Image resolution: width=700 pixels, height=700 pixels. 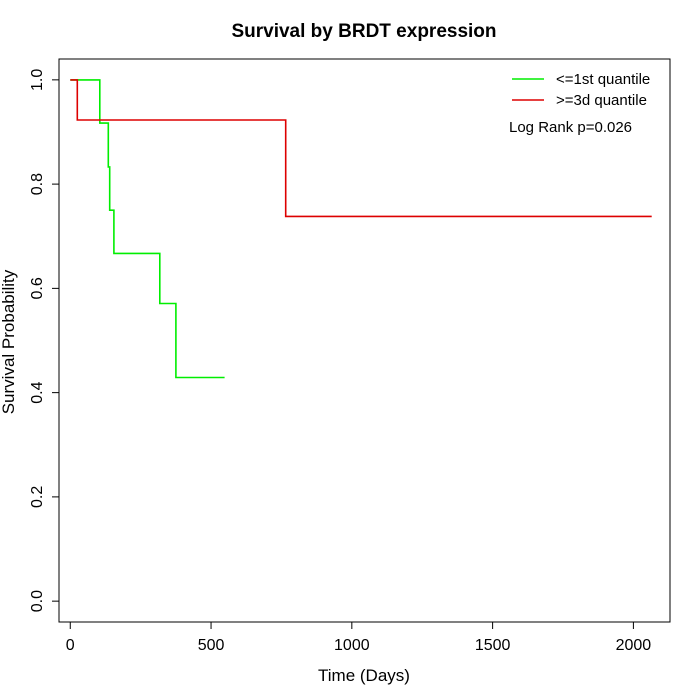 I want to click on series-line, so click(x=147, y=229).